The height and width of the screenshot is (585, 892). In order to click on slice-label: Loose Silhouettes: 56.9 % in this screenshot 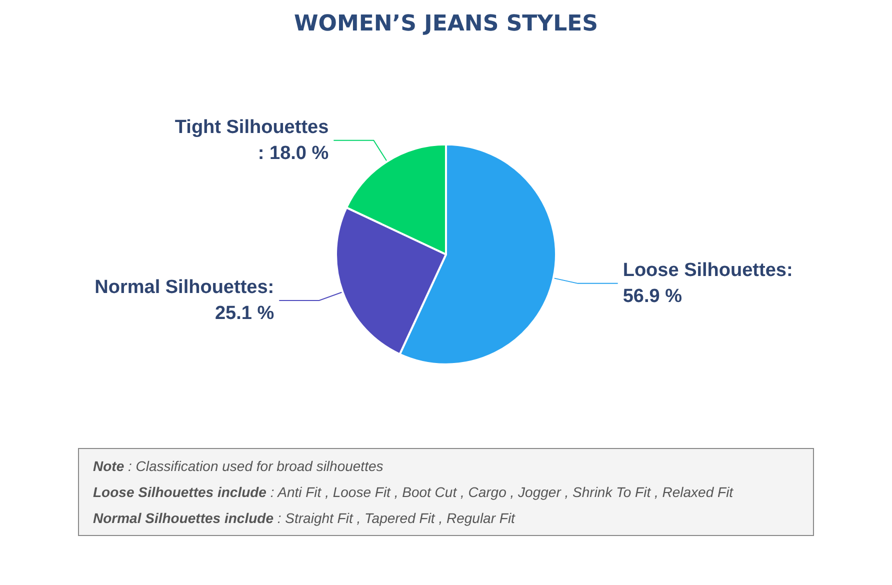, I will do `click(707, 283)`.